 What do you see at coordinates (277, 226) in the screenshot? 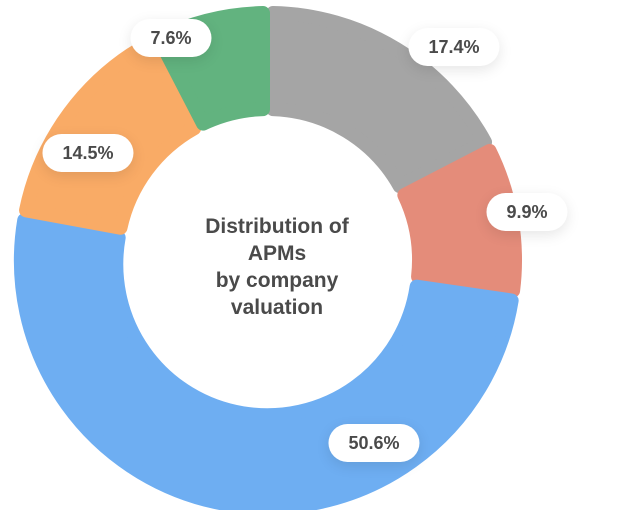
I see `chart-title-line: Distribution of` at bounding box center [277, 226].